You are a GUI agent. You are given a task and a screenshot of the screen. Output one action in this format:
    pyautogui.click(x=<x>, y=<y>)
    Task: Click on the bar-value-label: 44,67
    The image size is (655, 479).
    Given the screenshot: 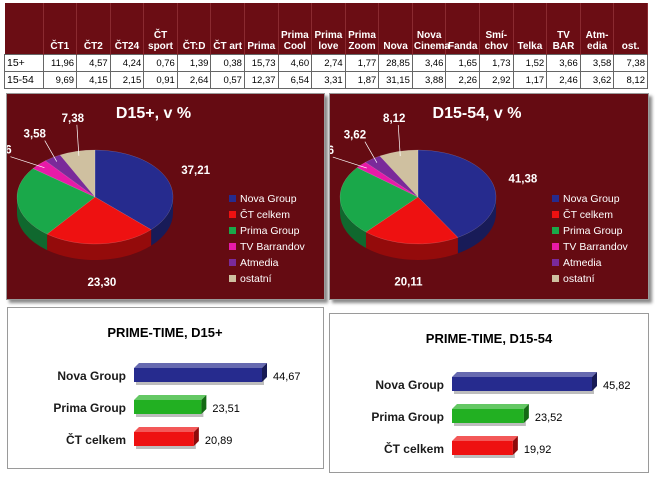 What is the action you would take?
    pyautogui.click(x=287, y=377)
    